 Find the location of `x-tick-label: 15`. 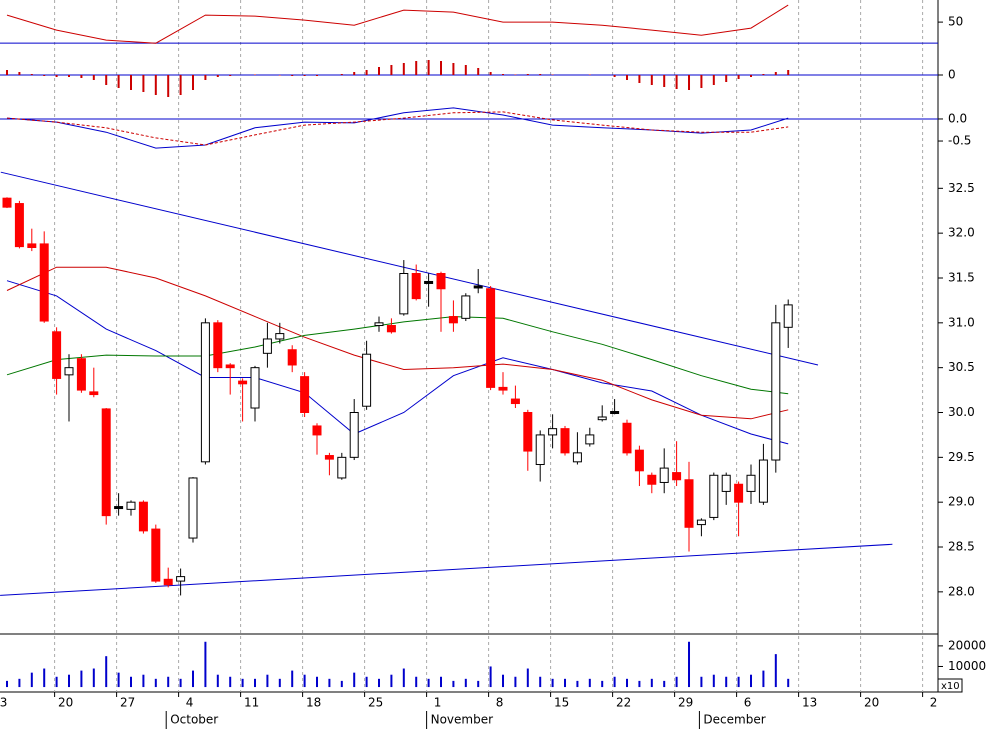

x-tick-label: 15 is located at coordinates (561, 703).